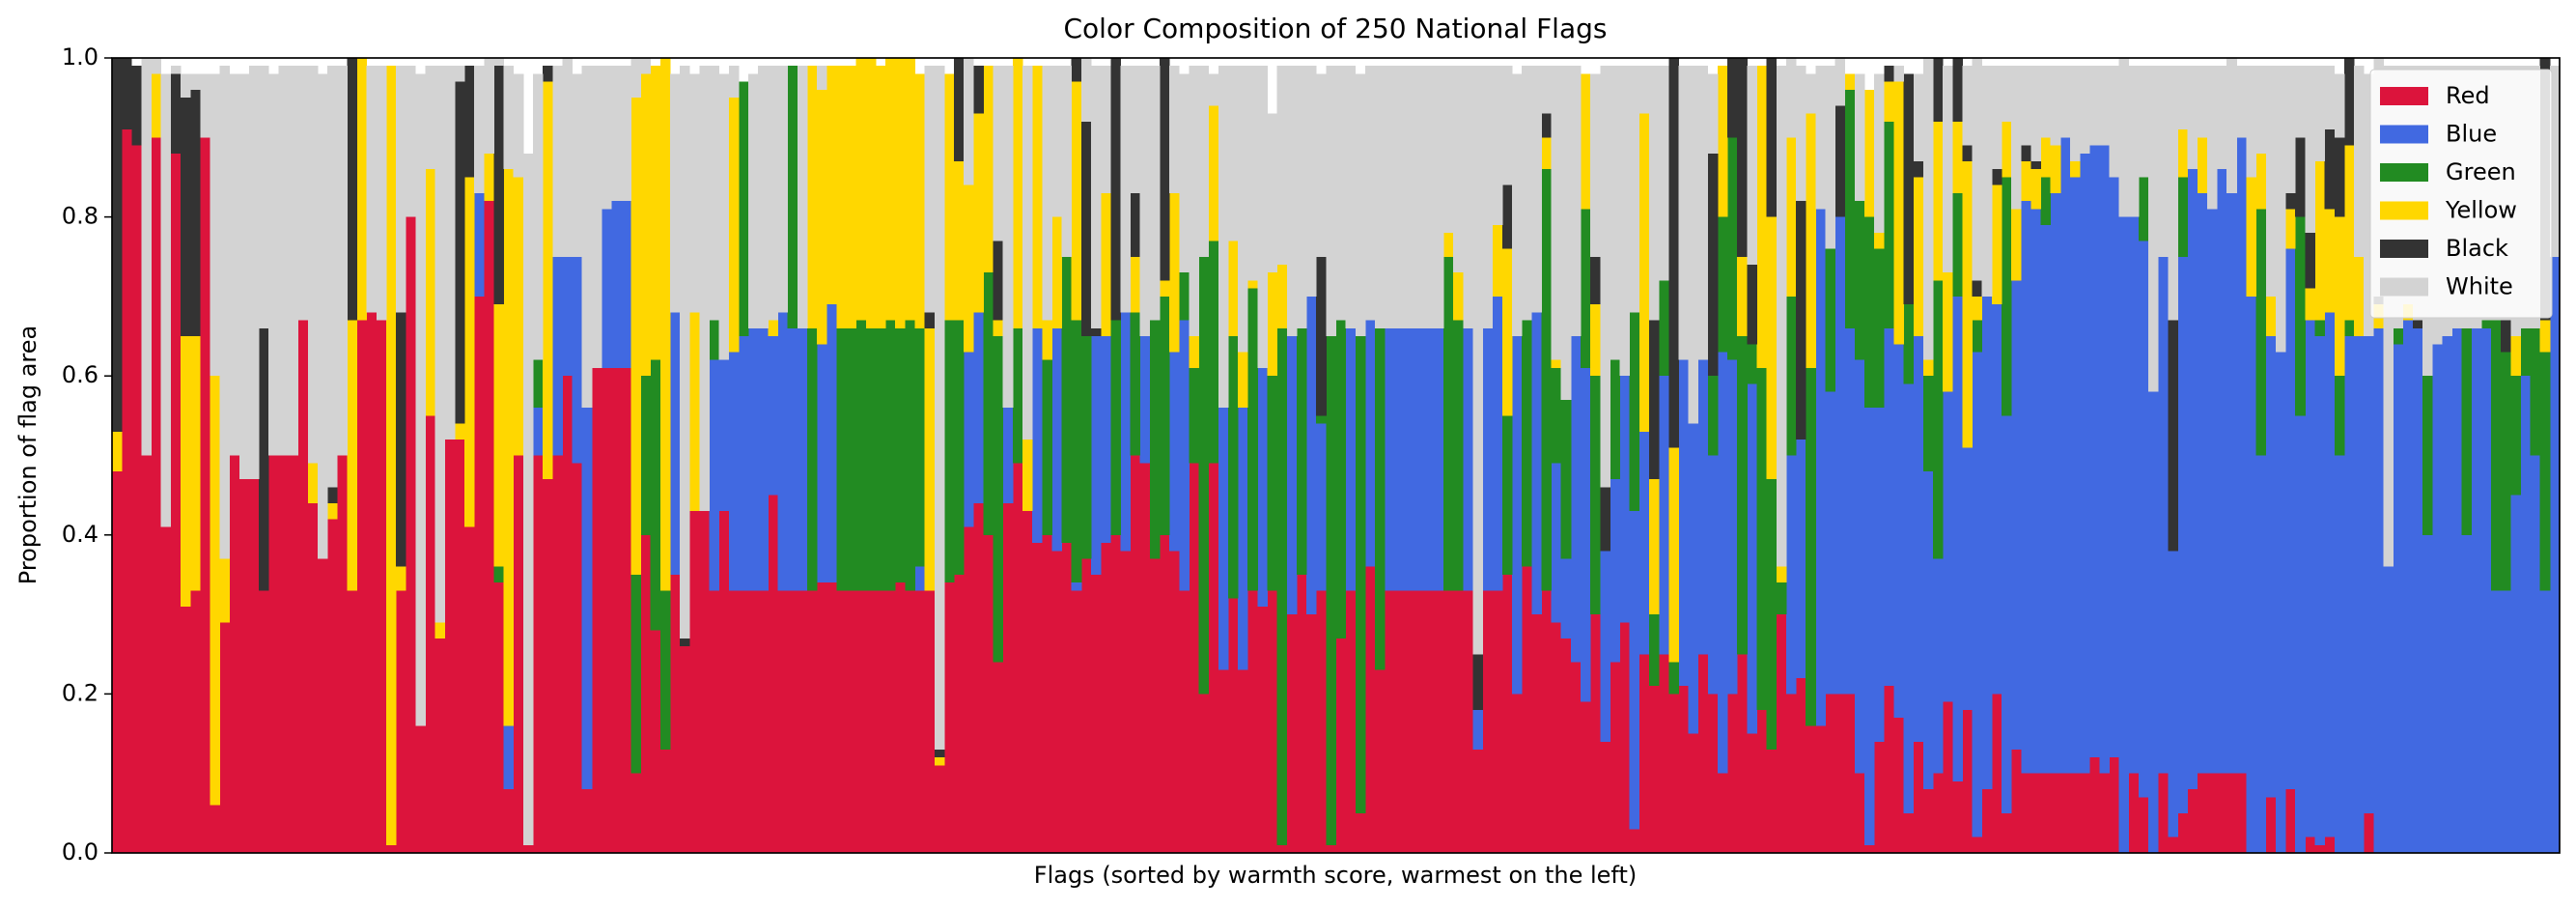  What do you see at coordinates (2472, 134) in the screenshot?
I see `legend-label: Blue` at bounding box center [2472, 134].